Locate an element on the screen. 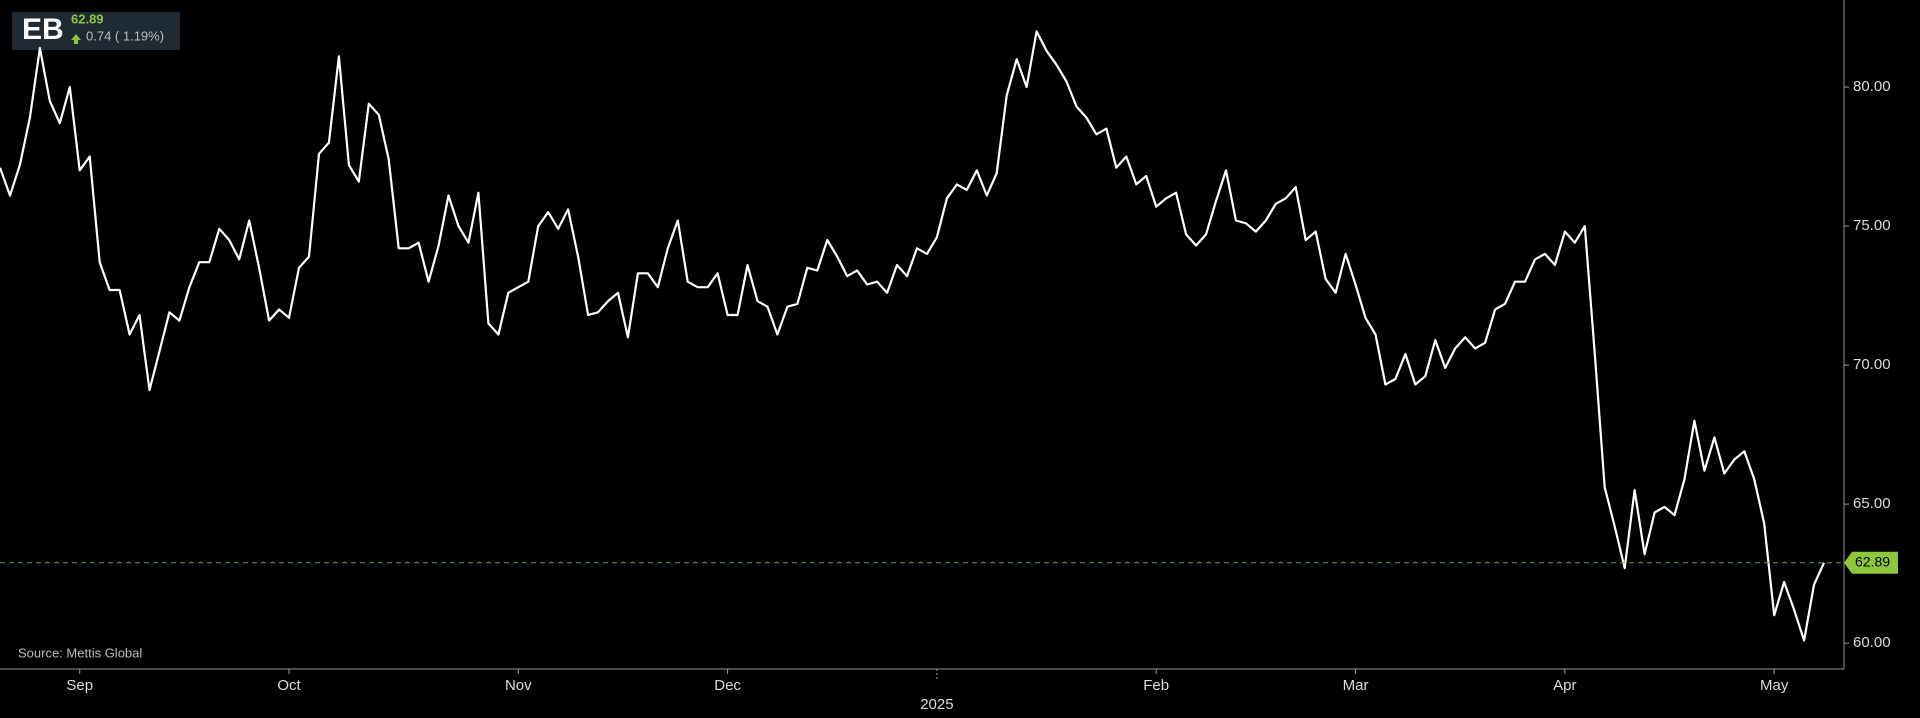  x-tick-label: Dec is located at coordinates (727, 685).